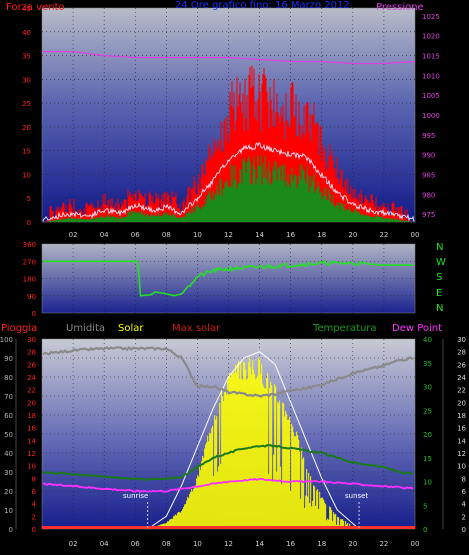  I want to click on solar-y-tick: 30, so click(461, 340).